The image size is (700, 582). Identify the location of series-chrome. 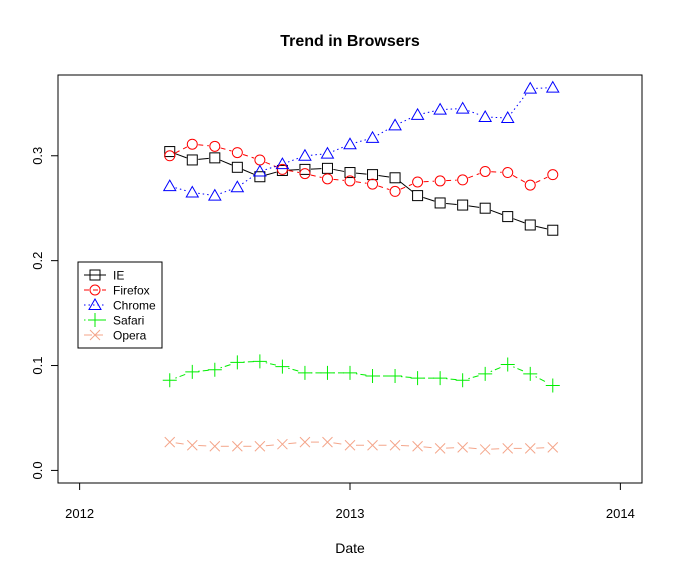
(361, 141).